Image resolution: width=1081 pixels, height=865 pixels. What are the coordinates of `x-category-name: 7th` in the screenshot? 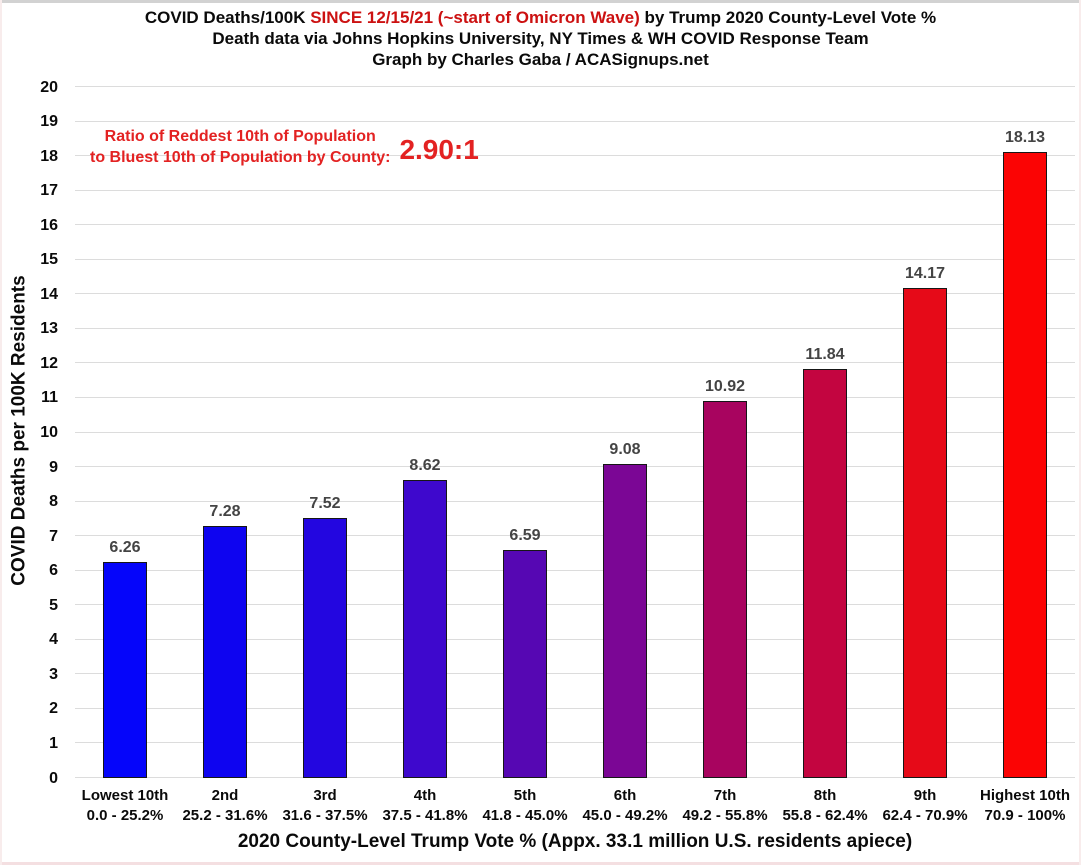 It's located at (725, 795).